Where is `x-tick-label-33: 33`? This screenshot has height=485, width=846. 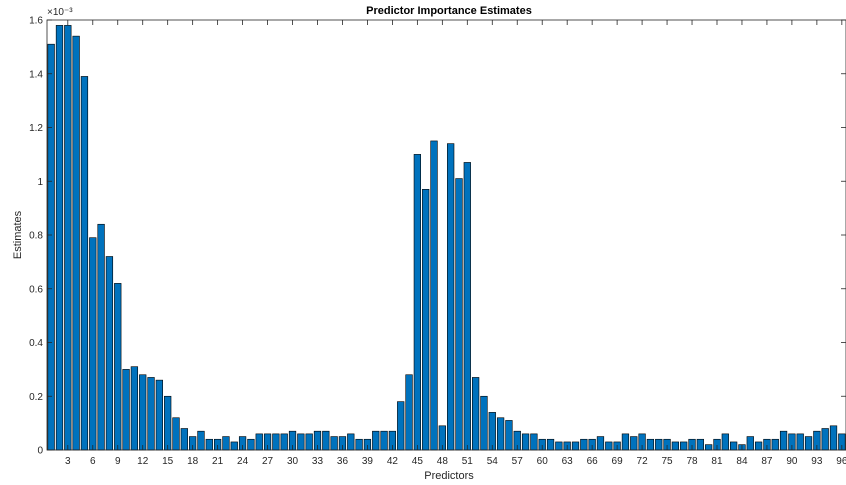 x-tick-label-33: 33 is located at coordinates (318, 461).